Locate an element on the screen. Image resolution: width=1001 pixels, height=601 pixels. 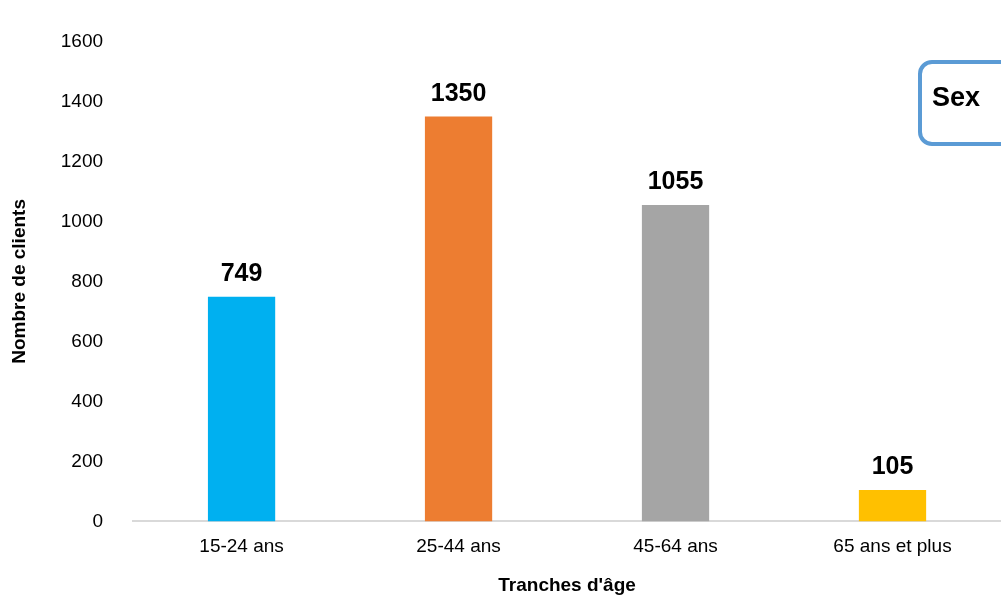
y-tick-label: 0 is located at coordinates (98, 520).